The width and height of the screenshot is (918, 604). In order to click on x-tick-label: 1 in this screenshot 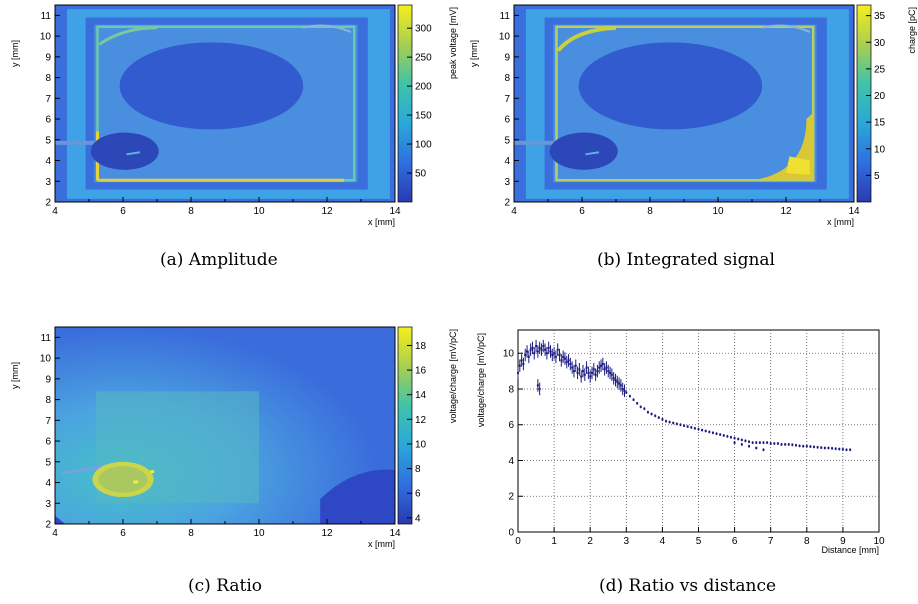, I will do `click(554, 541)`.